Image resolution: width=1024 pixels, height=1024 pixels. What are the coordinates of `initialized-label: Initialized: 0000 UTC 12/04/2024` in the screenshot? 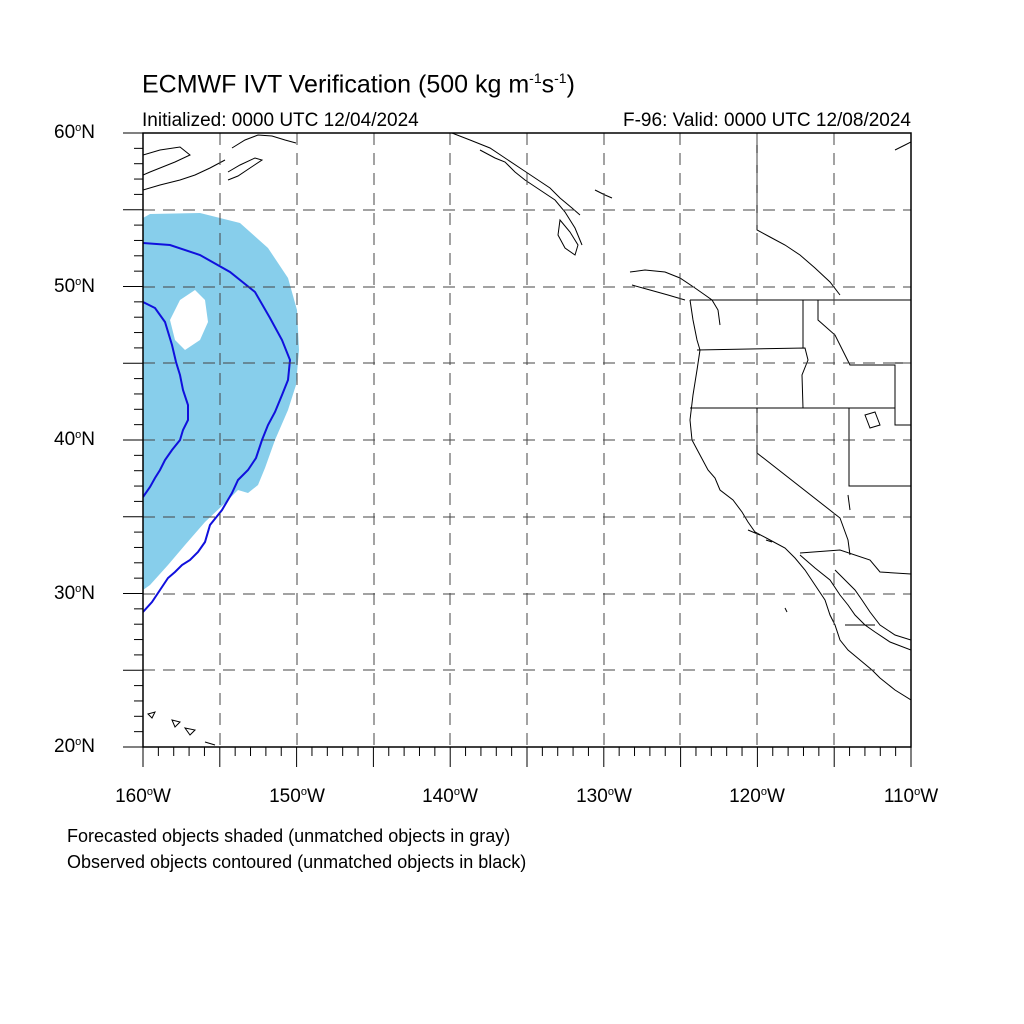 It's located at (280, 120).